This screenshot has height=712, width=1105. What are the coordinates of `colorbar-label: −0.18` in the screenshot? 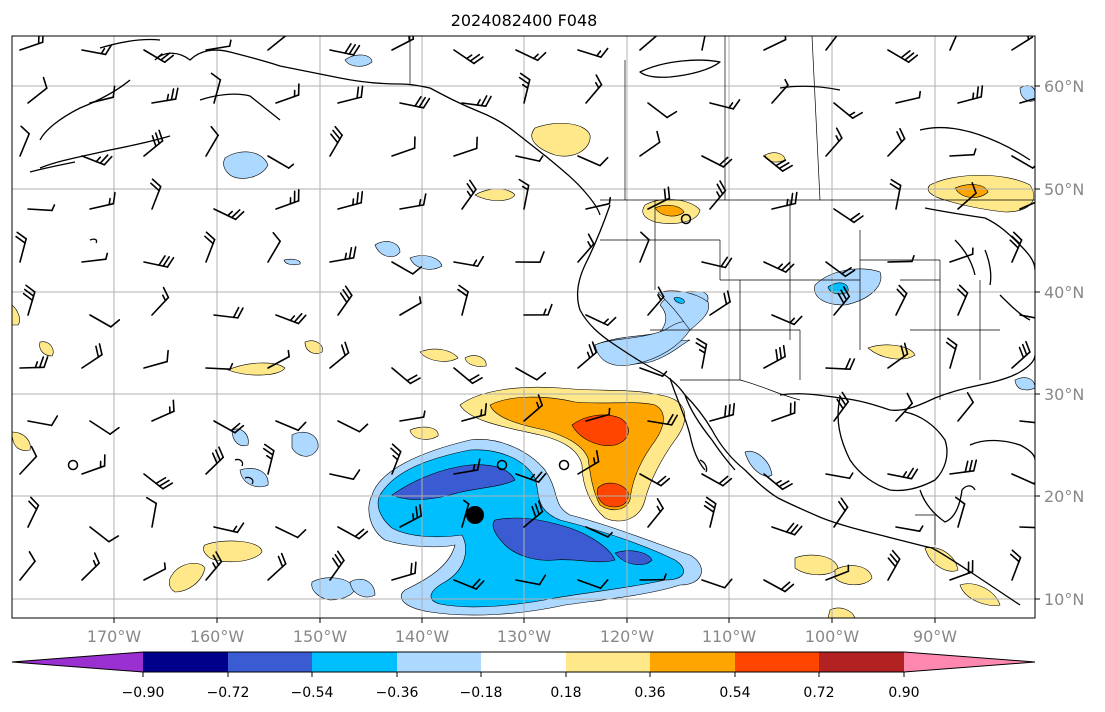 It's located at (481, 693).